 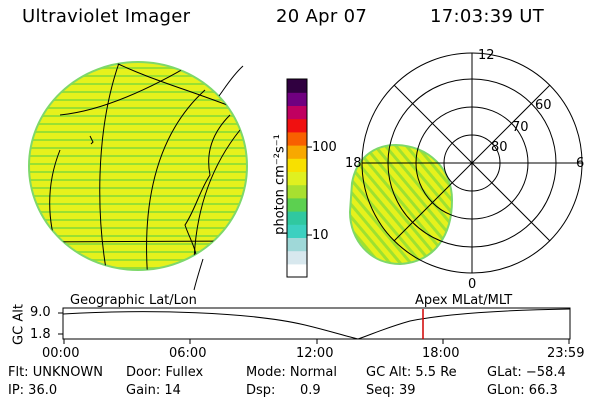 What do you see at coordinates (261, 390) in the screenshot?
I see `dsp-label: Dsp:` at bounding box center [261, 390].